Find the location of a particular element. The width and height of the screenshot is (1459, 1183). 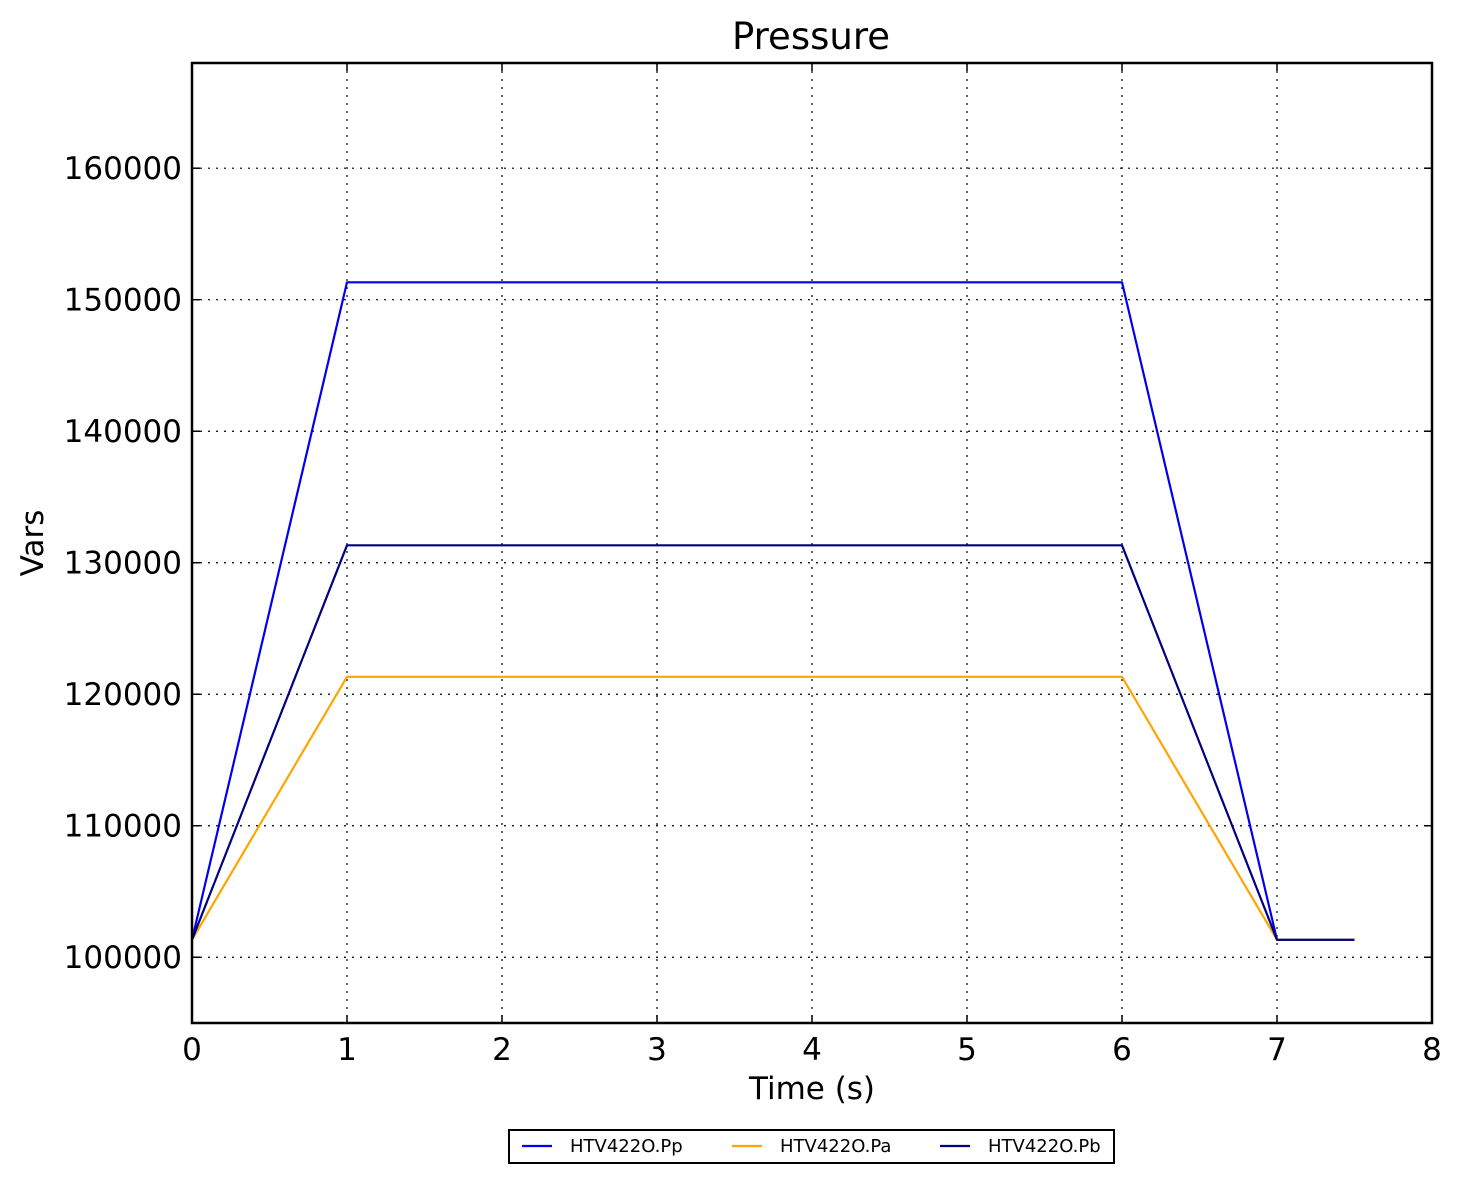

legend: HTV422O.Pp HTV422O.Pa HTV422O.Pb is located at coordinates (811, 1146).